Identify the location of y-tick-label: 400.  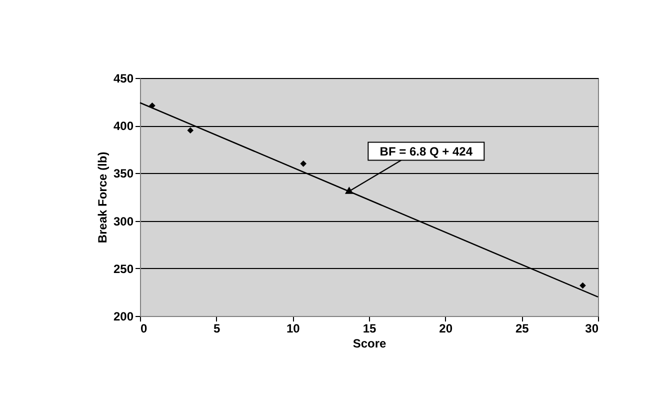
(123, 126).